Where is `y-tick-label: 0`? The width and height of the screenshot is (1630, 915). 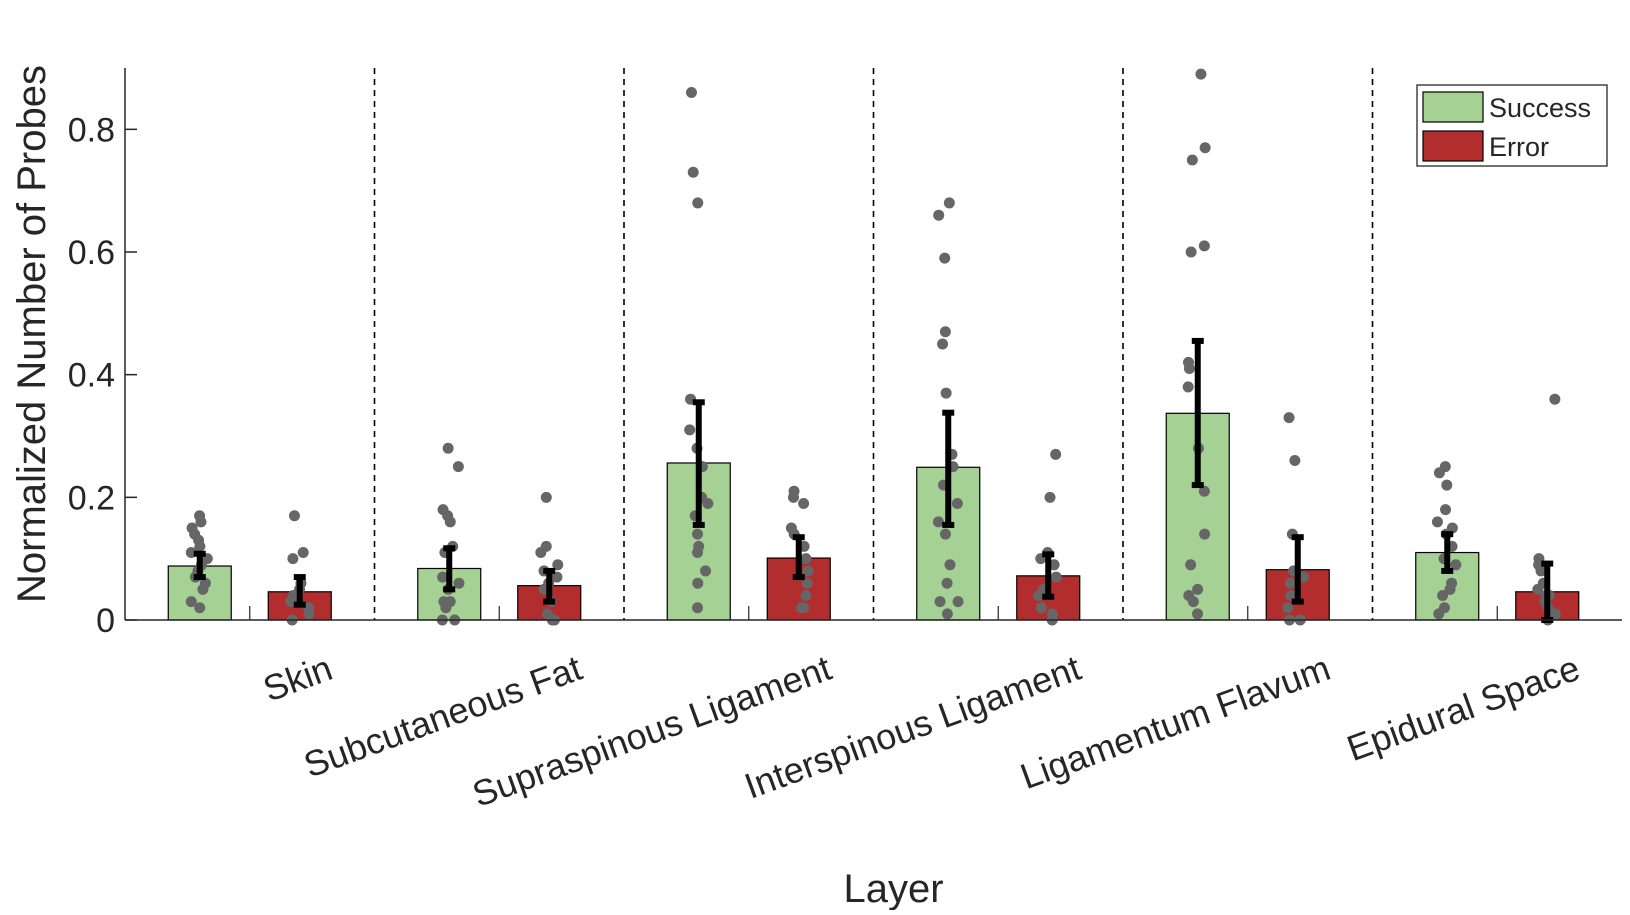 y-tick-label: 0 is located at coordinates (105, 621).